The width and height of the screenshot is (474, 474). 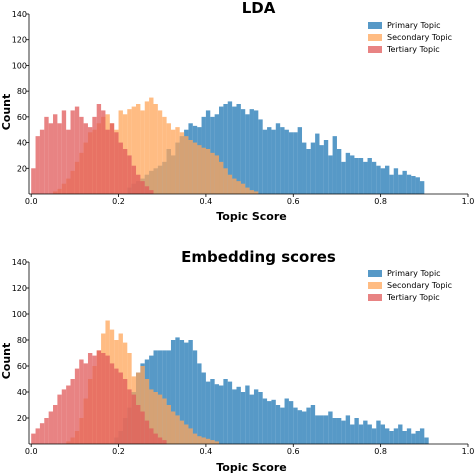 I want to click on legend-swatch, so click(x=375, y=49).